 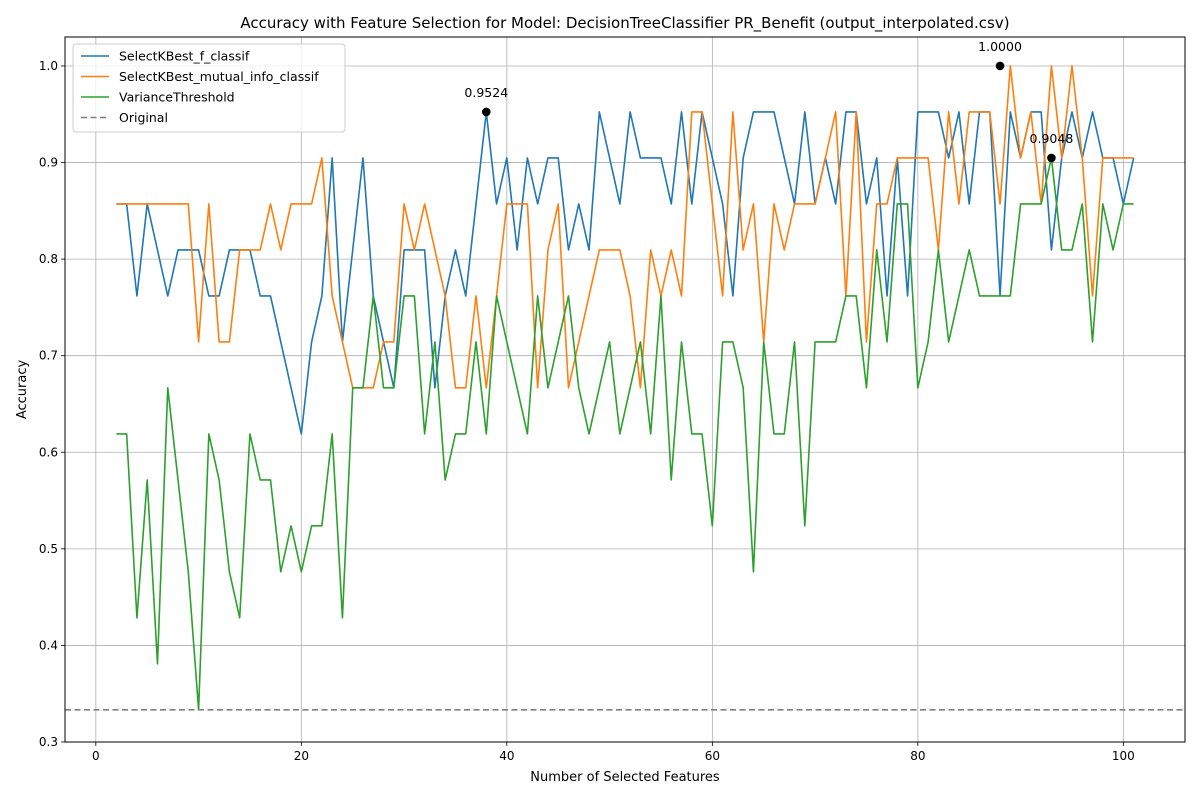 I want to click on legend-entry: Original, so click(x=143, y=117).